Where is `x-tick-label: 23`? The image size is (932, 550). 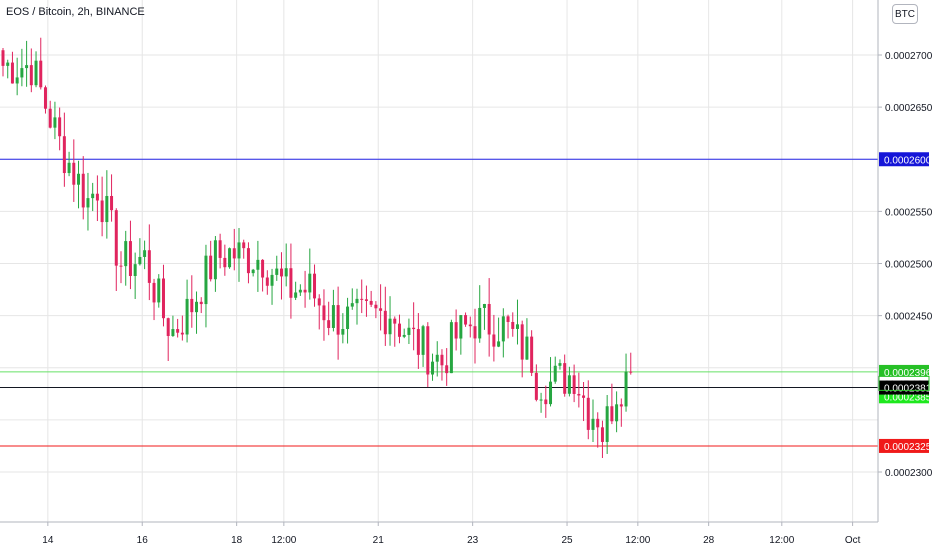 x-tick-label: 23 is located at coordinates (473, 540).